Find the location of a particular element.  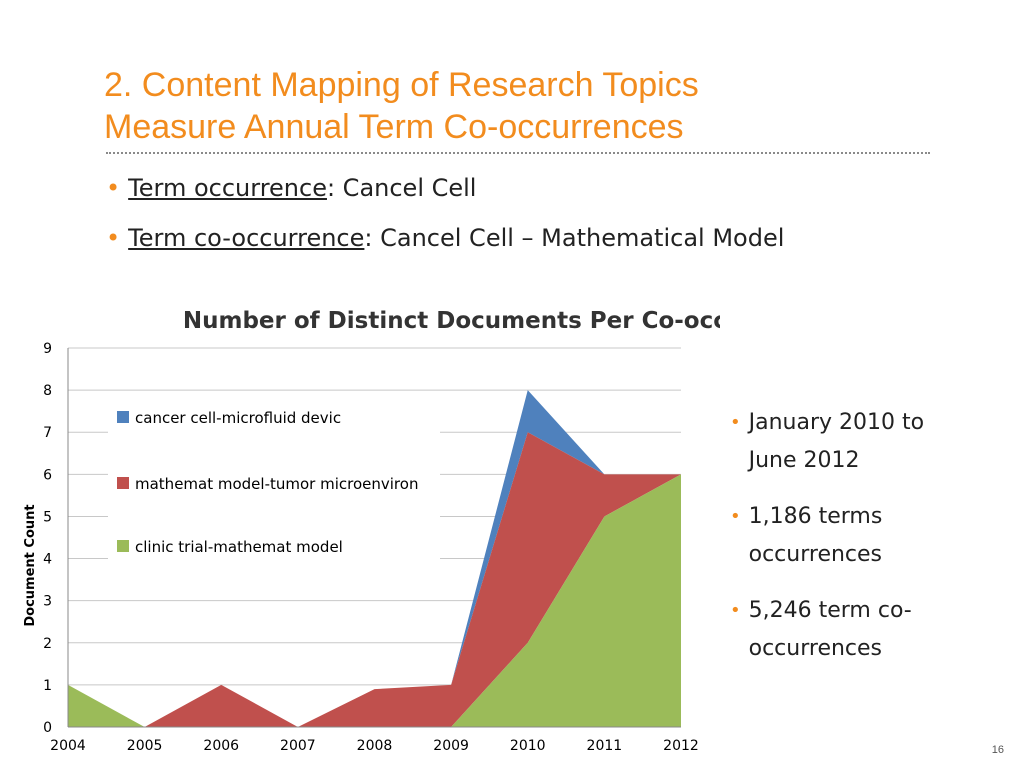

bullet-text: : Cancel Cell – Mathematical Model is located at coordinates (574, 238).